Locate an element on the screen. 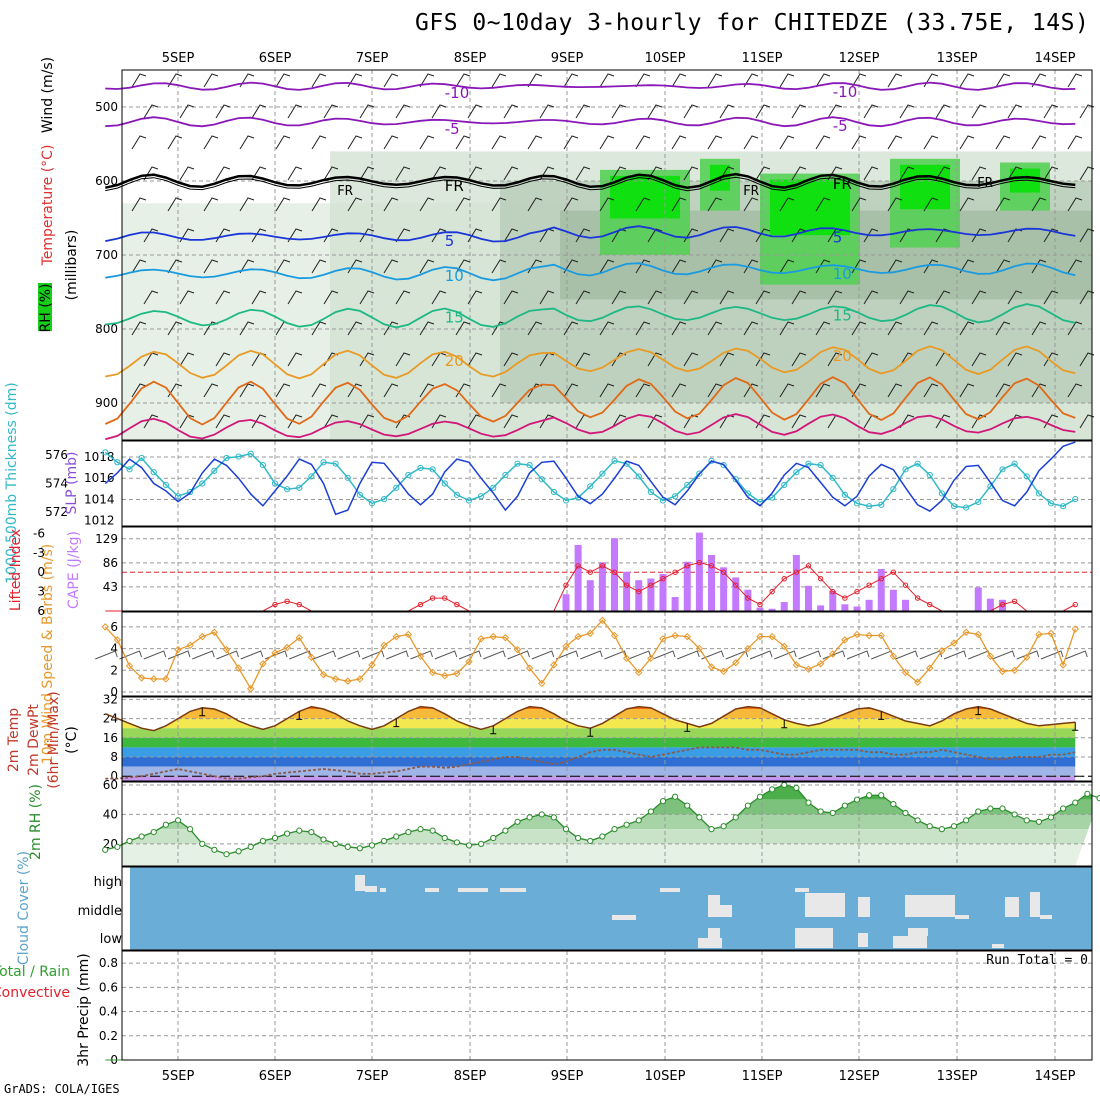 Image resolution: width=1100 pixels, height=1100 pixels. precip-total-label: Total / Rain is located at coordinates (35, 972).